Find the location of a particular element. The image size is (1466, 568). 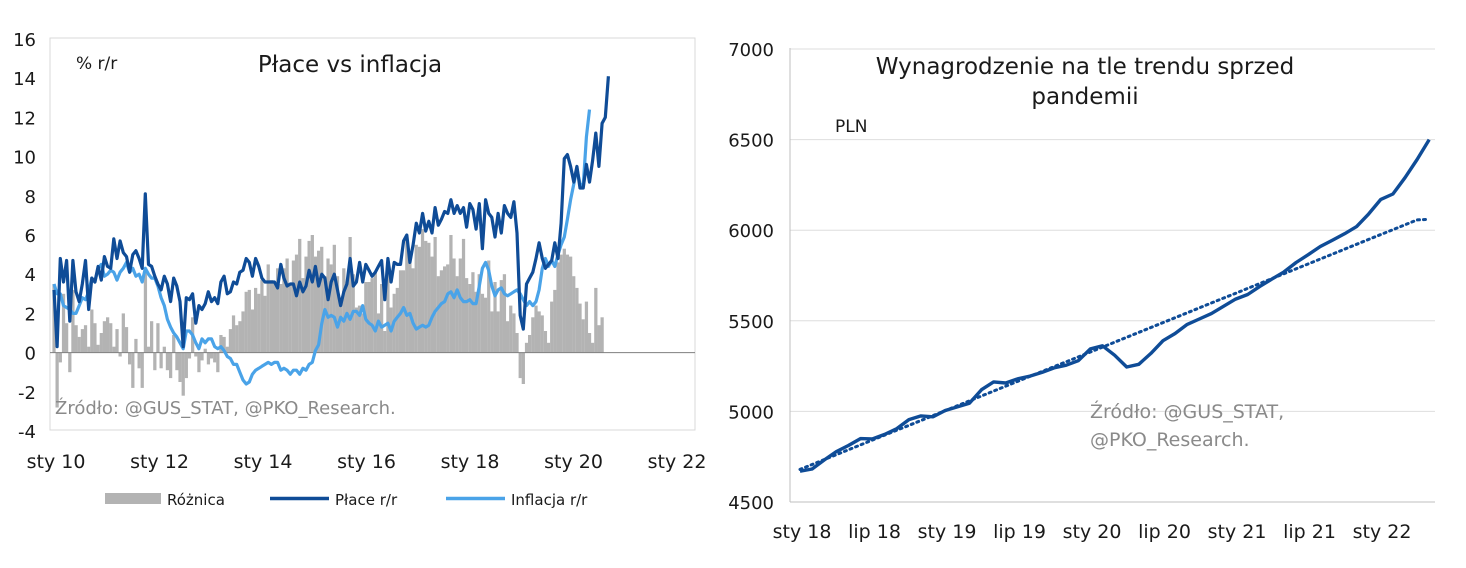

left-chart-title: Płace vs inflacja is located at coordinates (350, 65).